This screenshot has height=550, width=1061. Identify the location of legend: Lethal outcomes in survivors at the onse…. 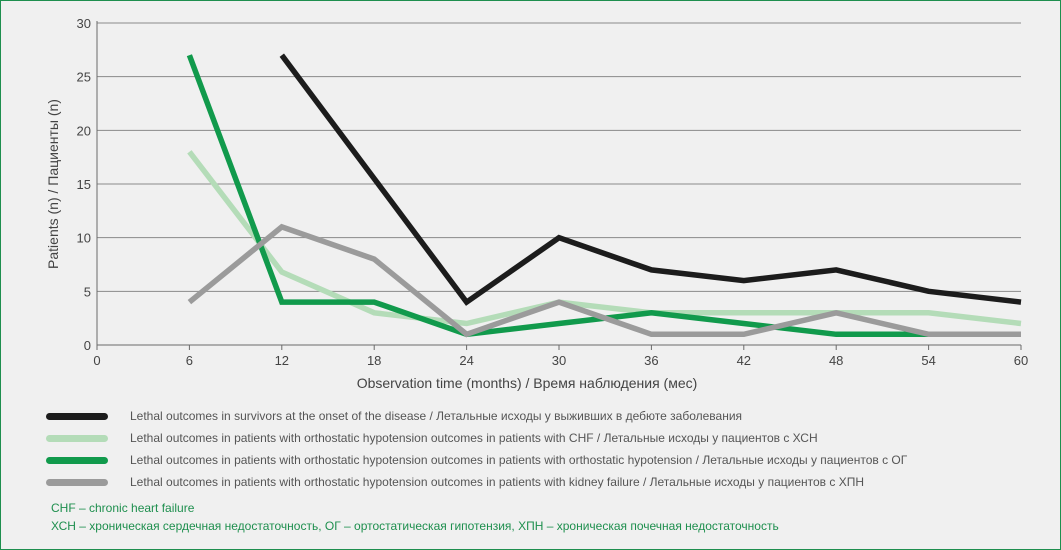
(476, 449).